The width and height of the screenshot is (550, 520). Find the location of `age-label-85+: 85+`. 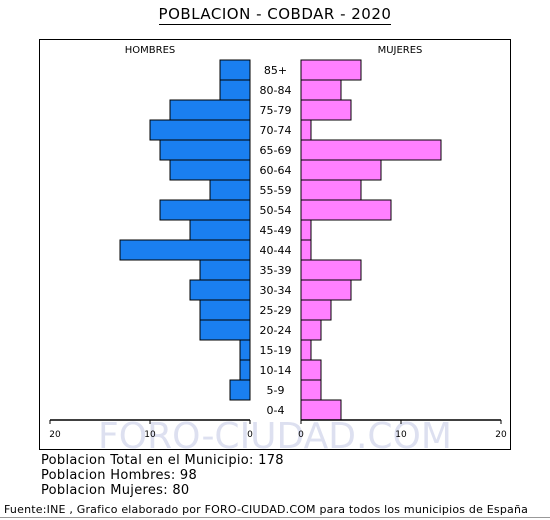

age-label-85+: 85+ is located at coordinates (275, 70).